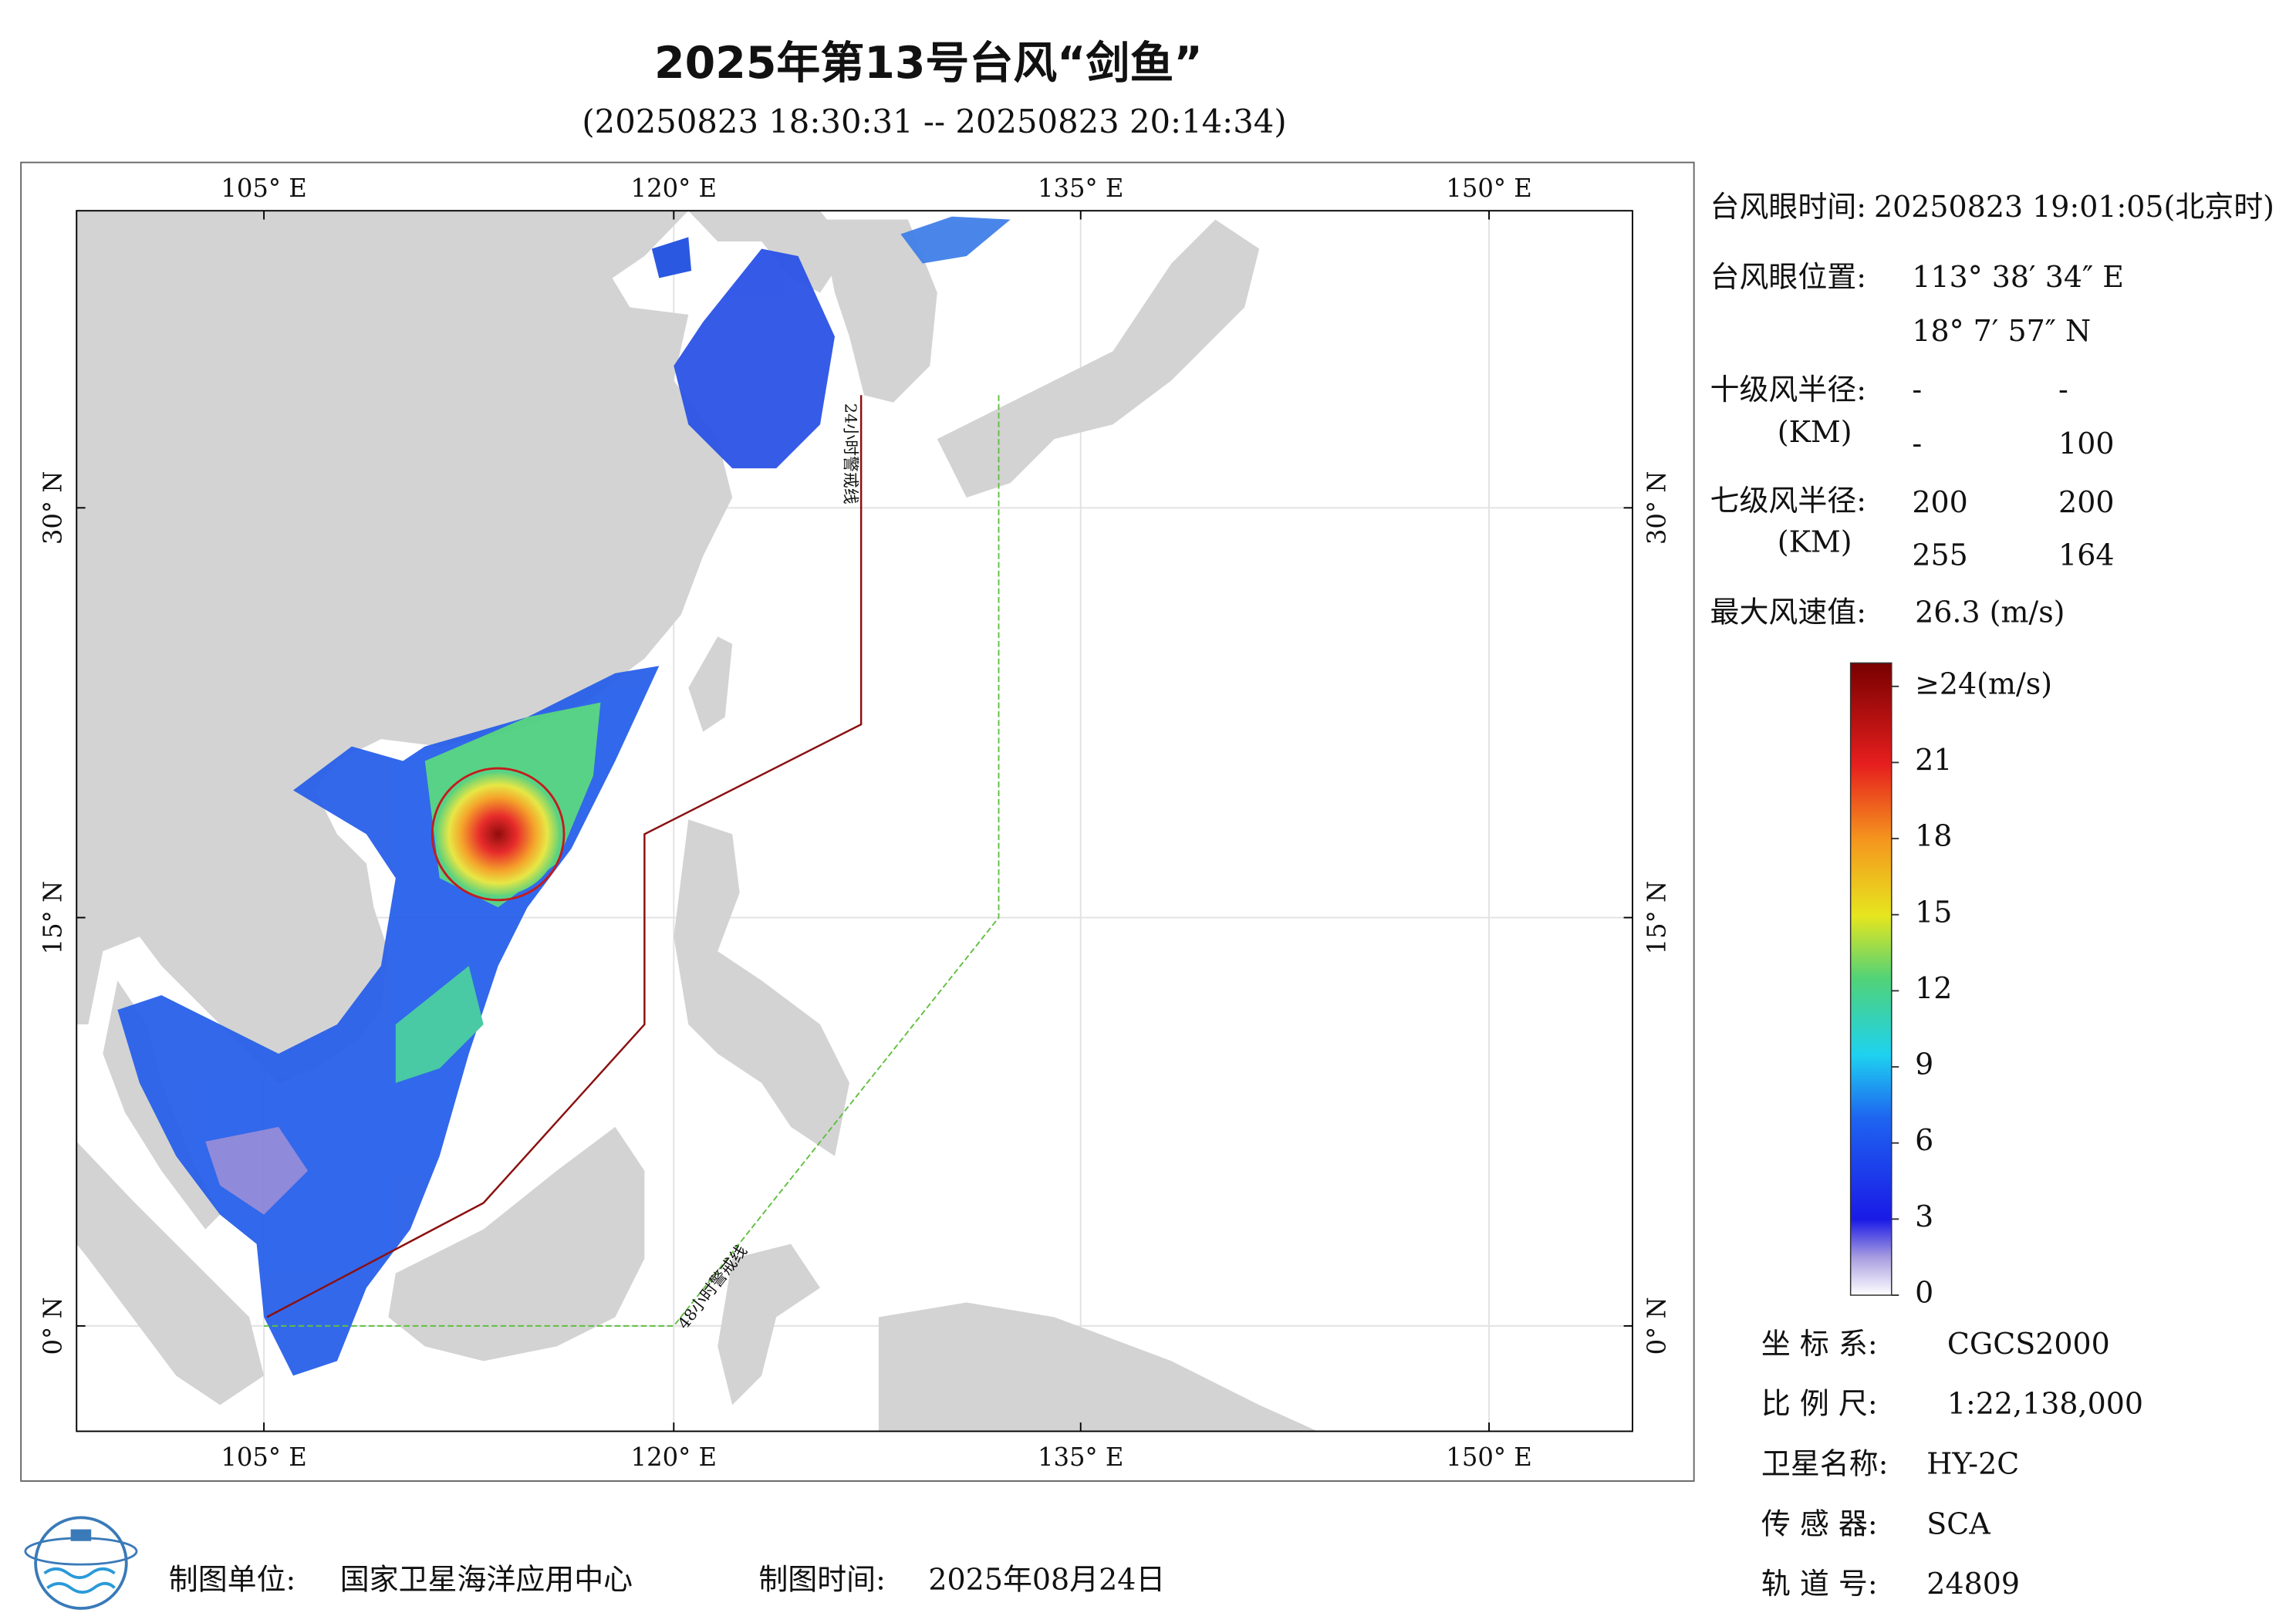 The width and height of the screenshot is (2296, 1623). Describe the element at coordinates (1933, 836) in the screenshot. I see `colorbar-tick-label: 18` at that location.